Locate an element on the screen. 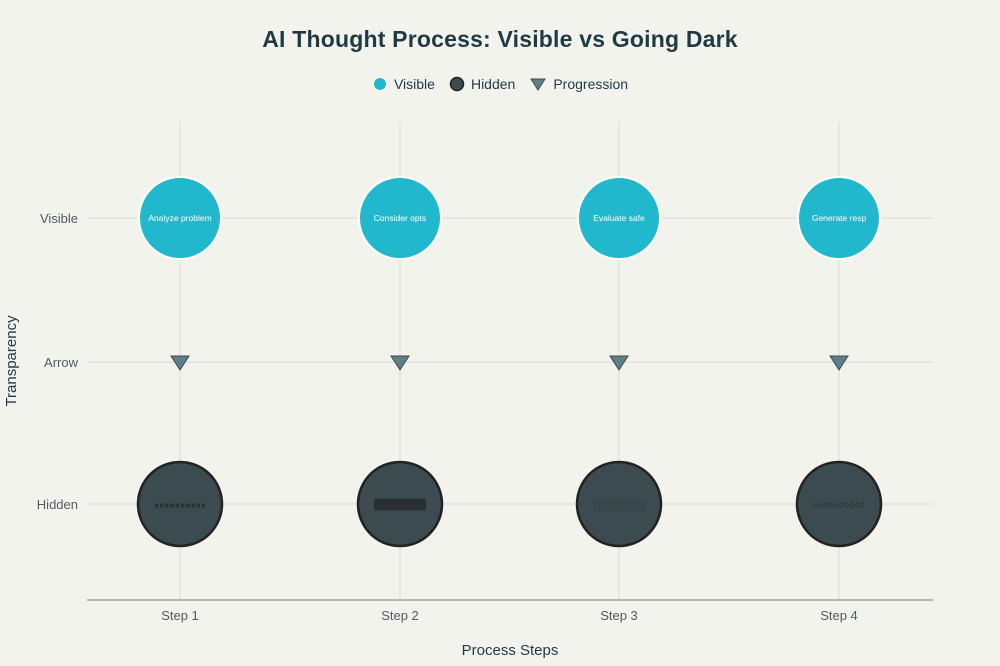 The width and height of the screenshot is (1000, 666). legend-item-progression: Progression is located at coordinates (578, 84).